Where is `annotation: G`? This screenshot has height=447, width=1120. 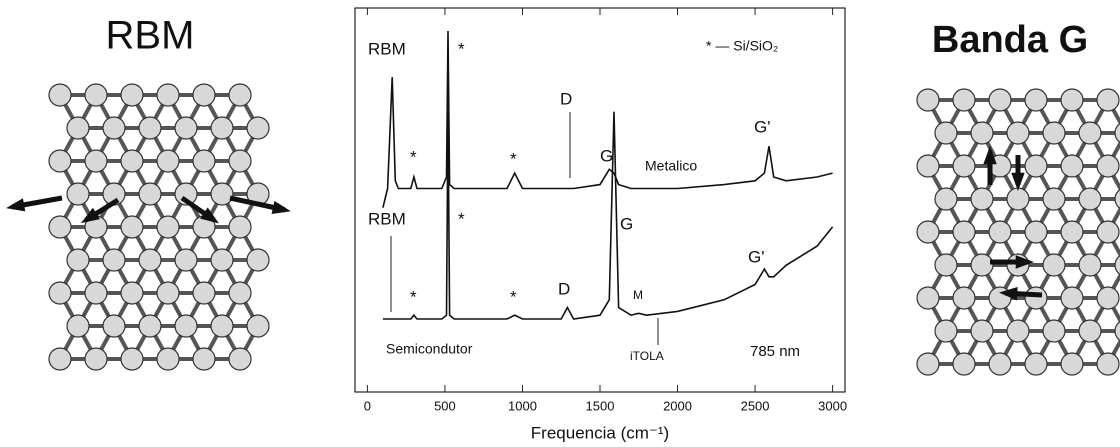 annotation: G is located at coordinates (606, 155).